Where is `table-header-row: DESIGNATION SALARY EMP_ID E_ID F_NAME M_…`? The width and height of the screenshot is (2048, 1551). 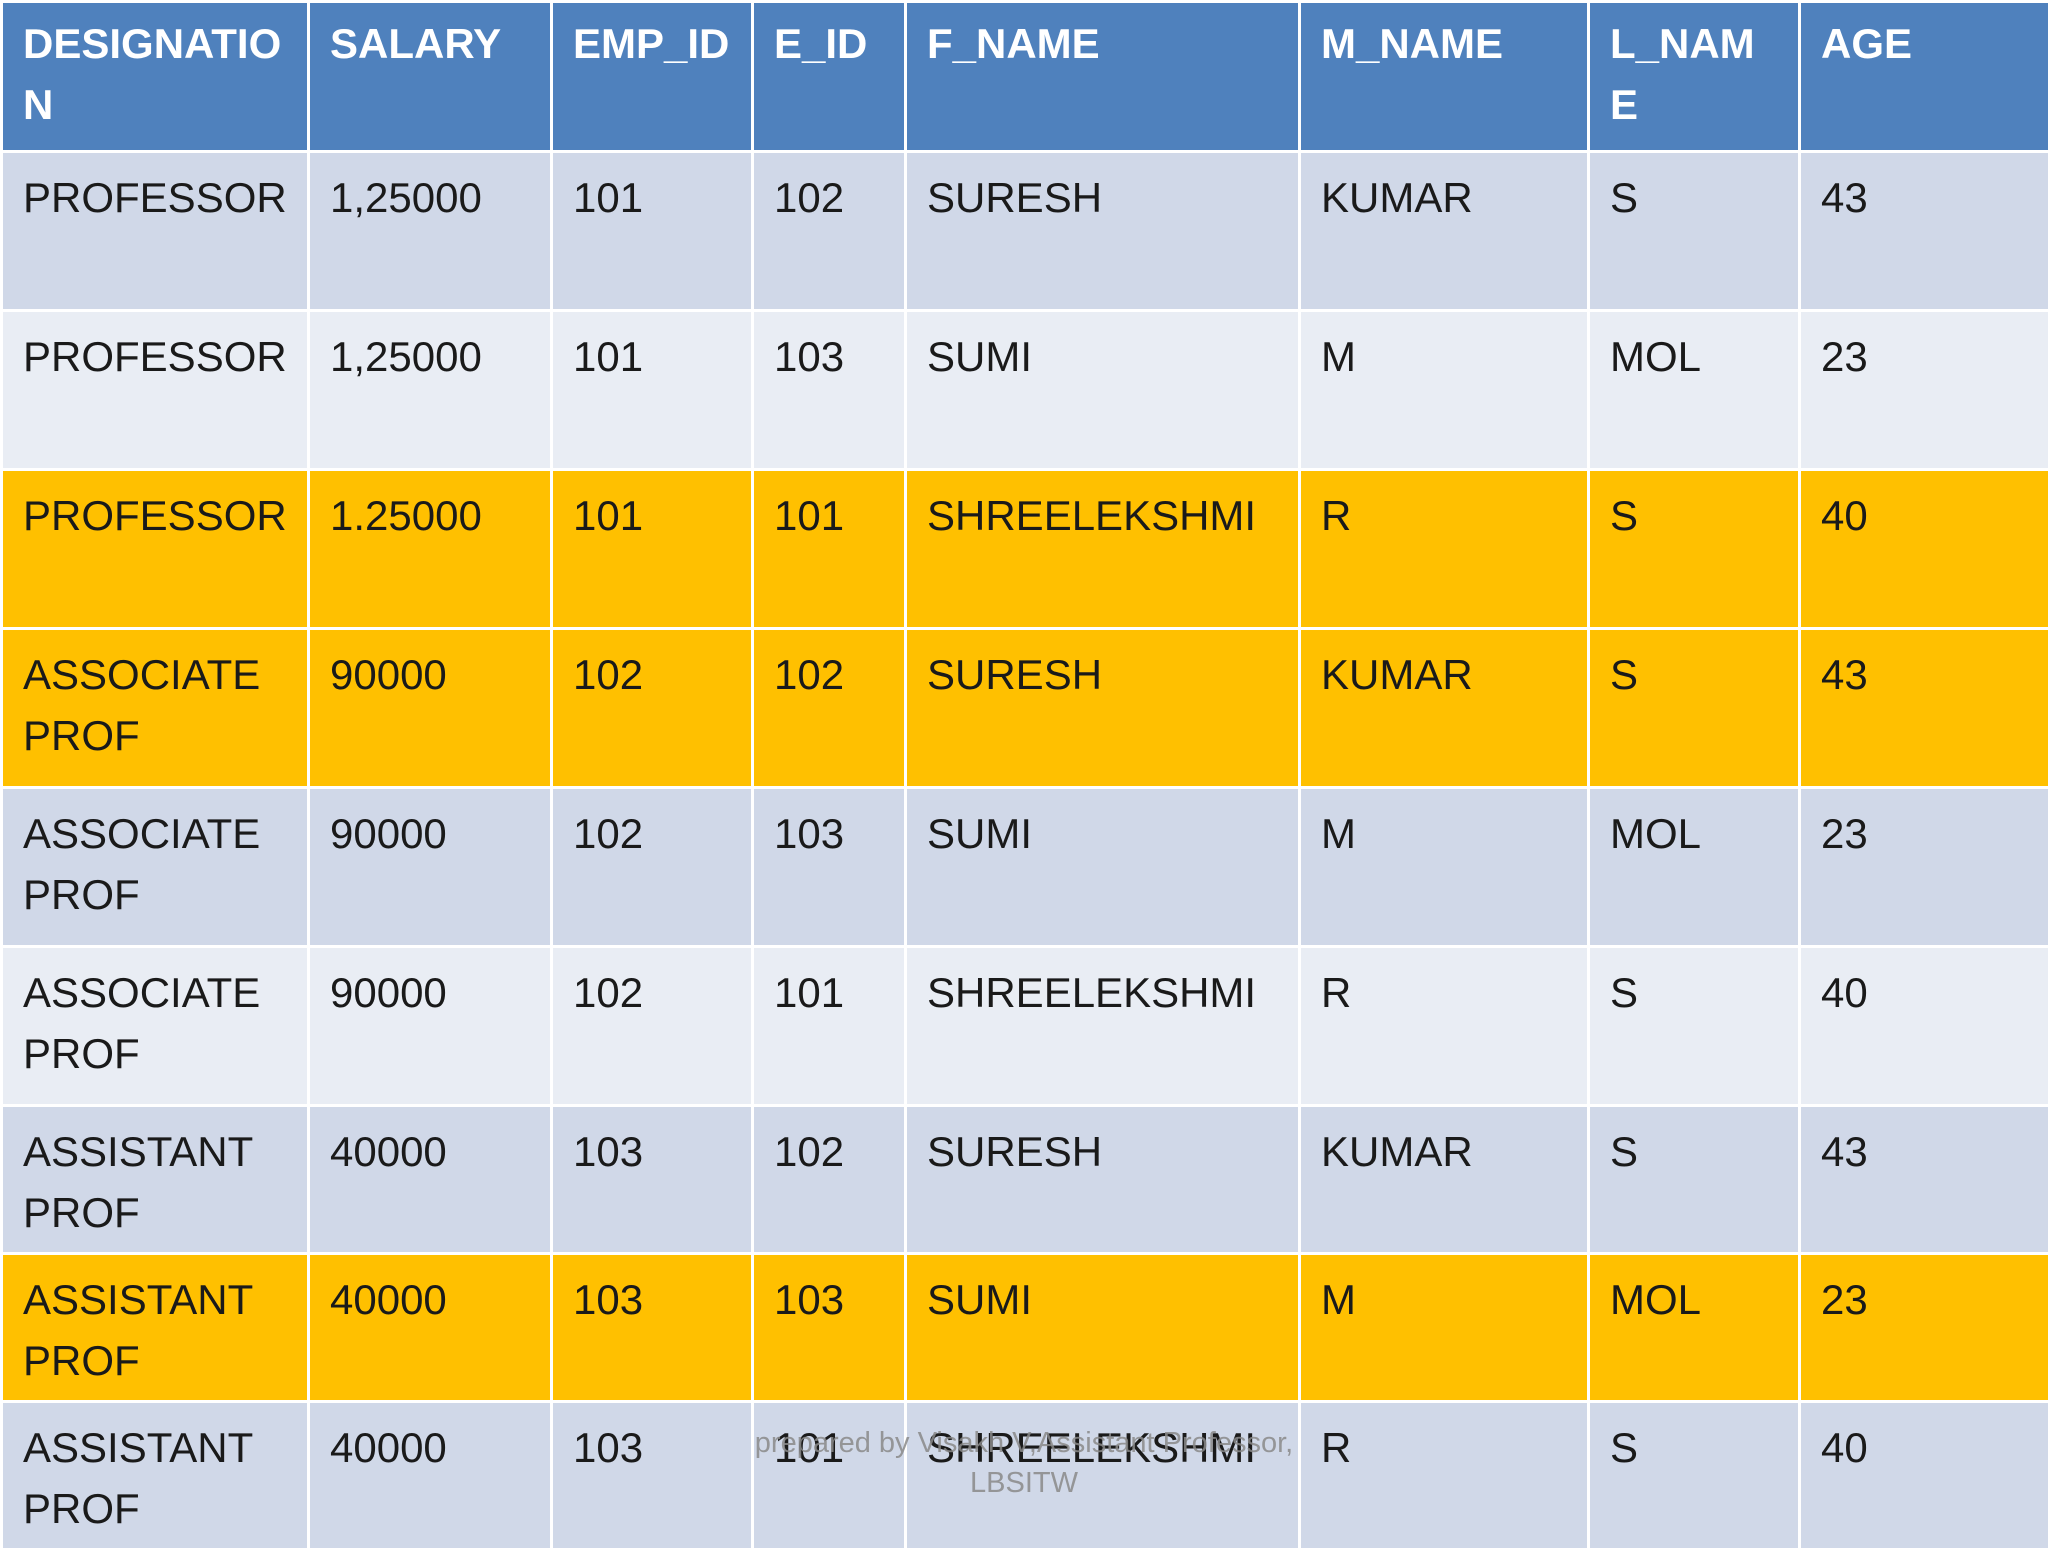
table-header-row: DESIGNATION SALARY EMP_ID E_ID F_NAME M_… is located at coordinates (1025, 77).